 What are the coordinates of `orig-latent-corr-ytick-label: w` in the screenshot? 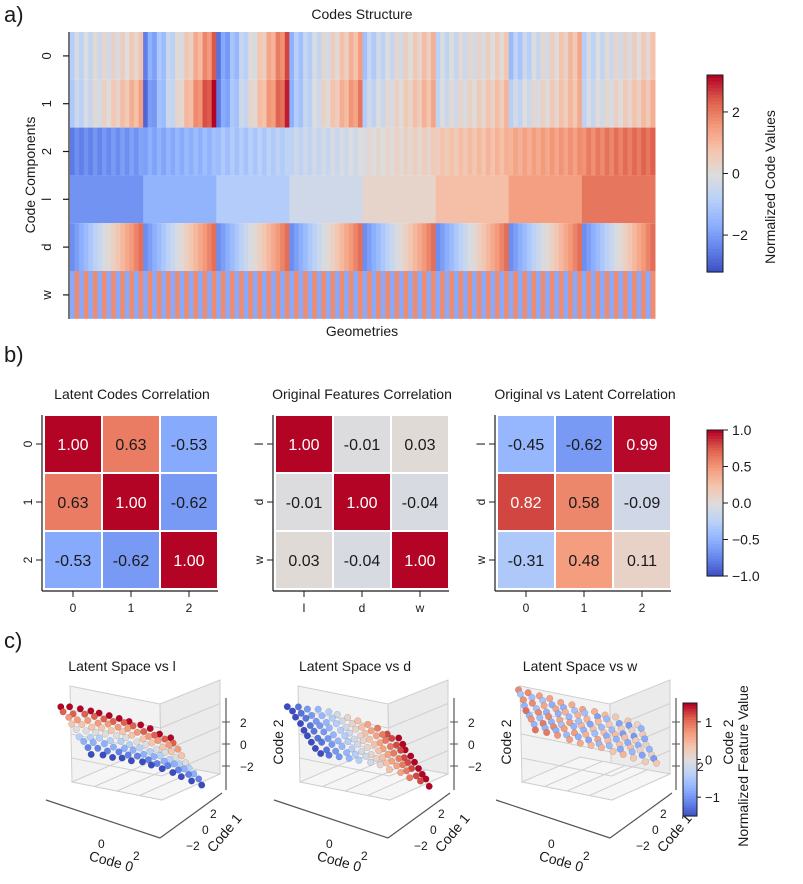 It's located at (481, 560).